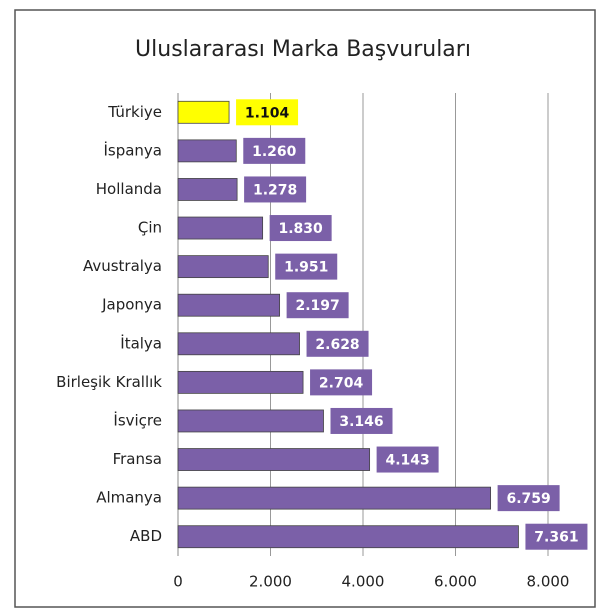  I want to click on value-label: 1.104, so click(267, 113).